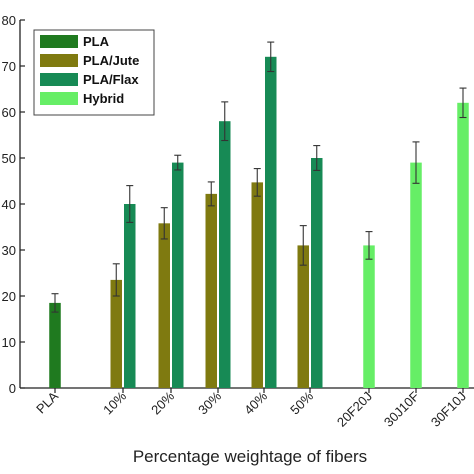  Describe the element at coordinates (96, 41) in the screenshot. I see `legend-label: PLA` at that location.